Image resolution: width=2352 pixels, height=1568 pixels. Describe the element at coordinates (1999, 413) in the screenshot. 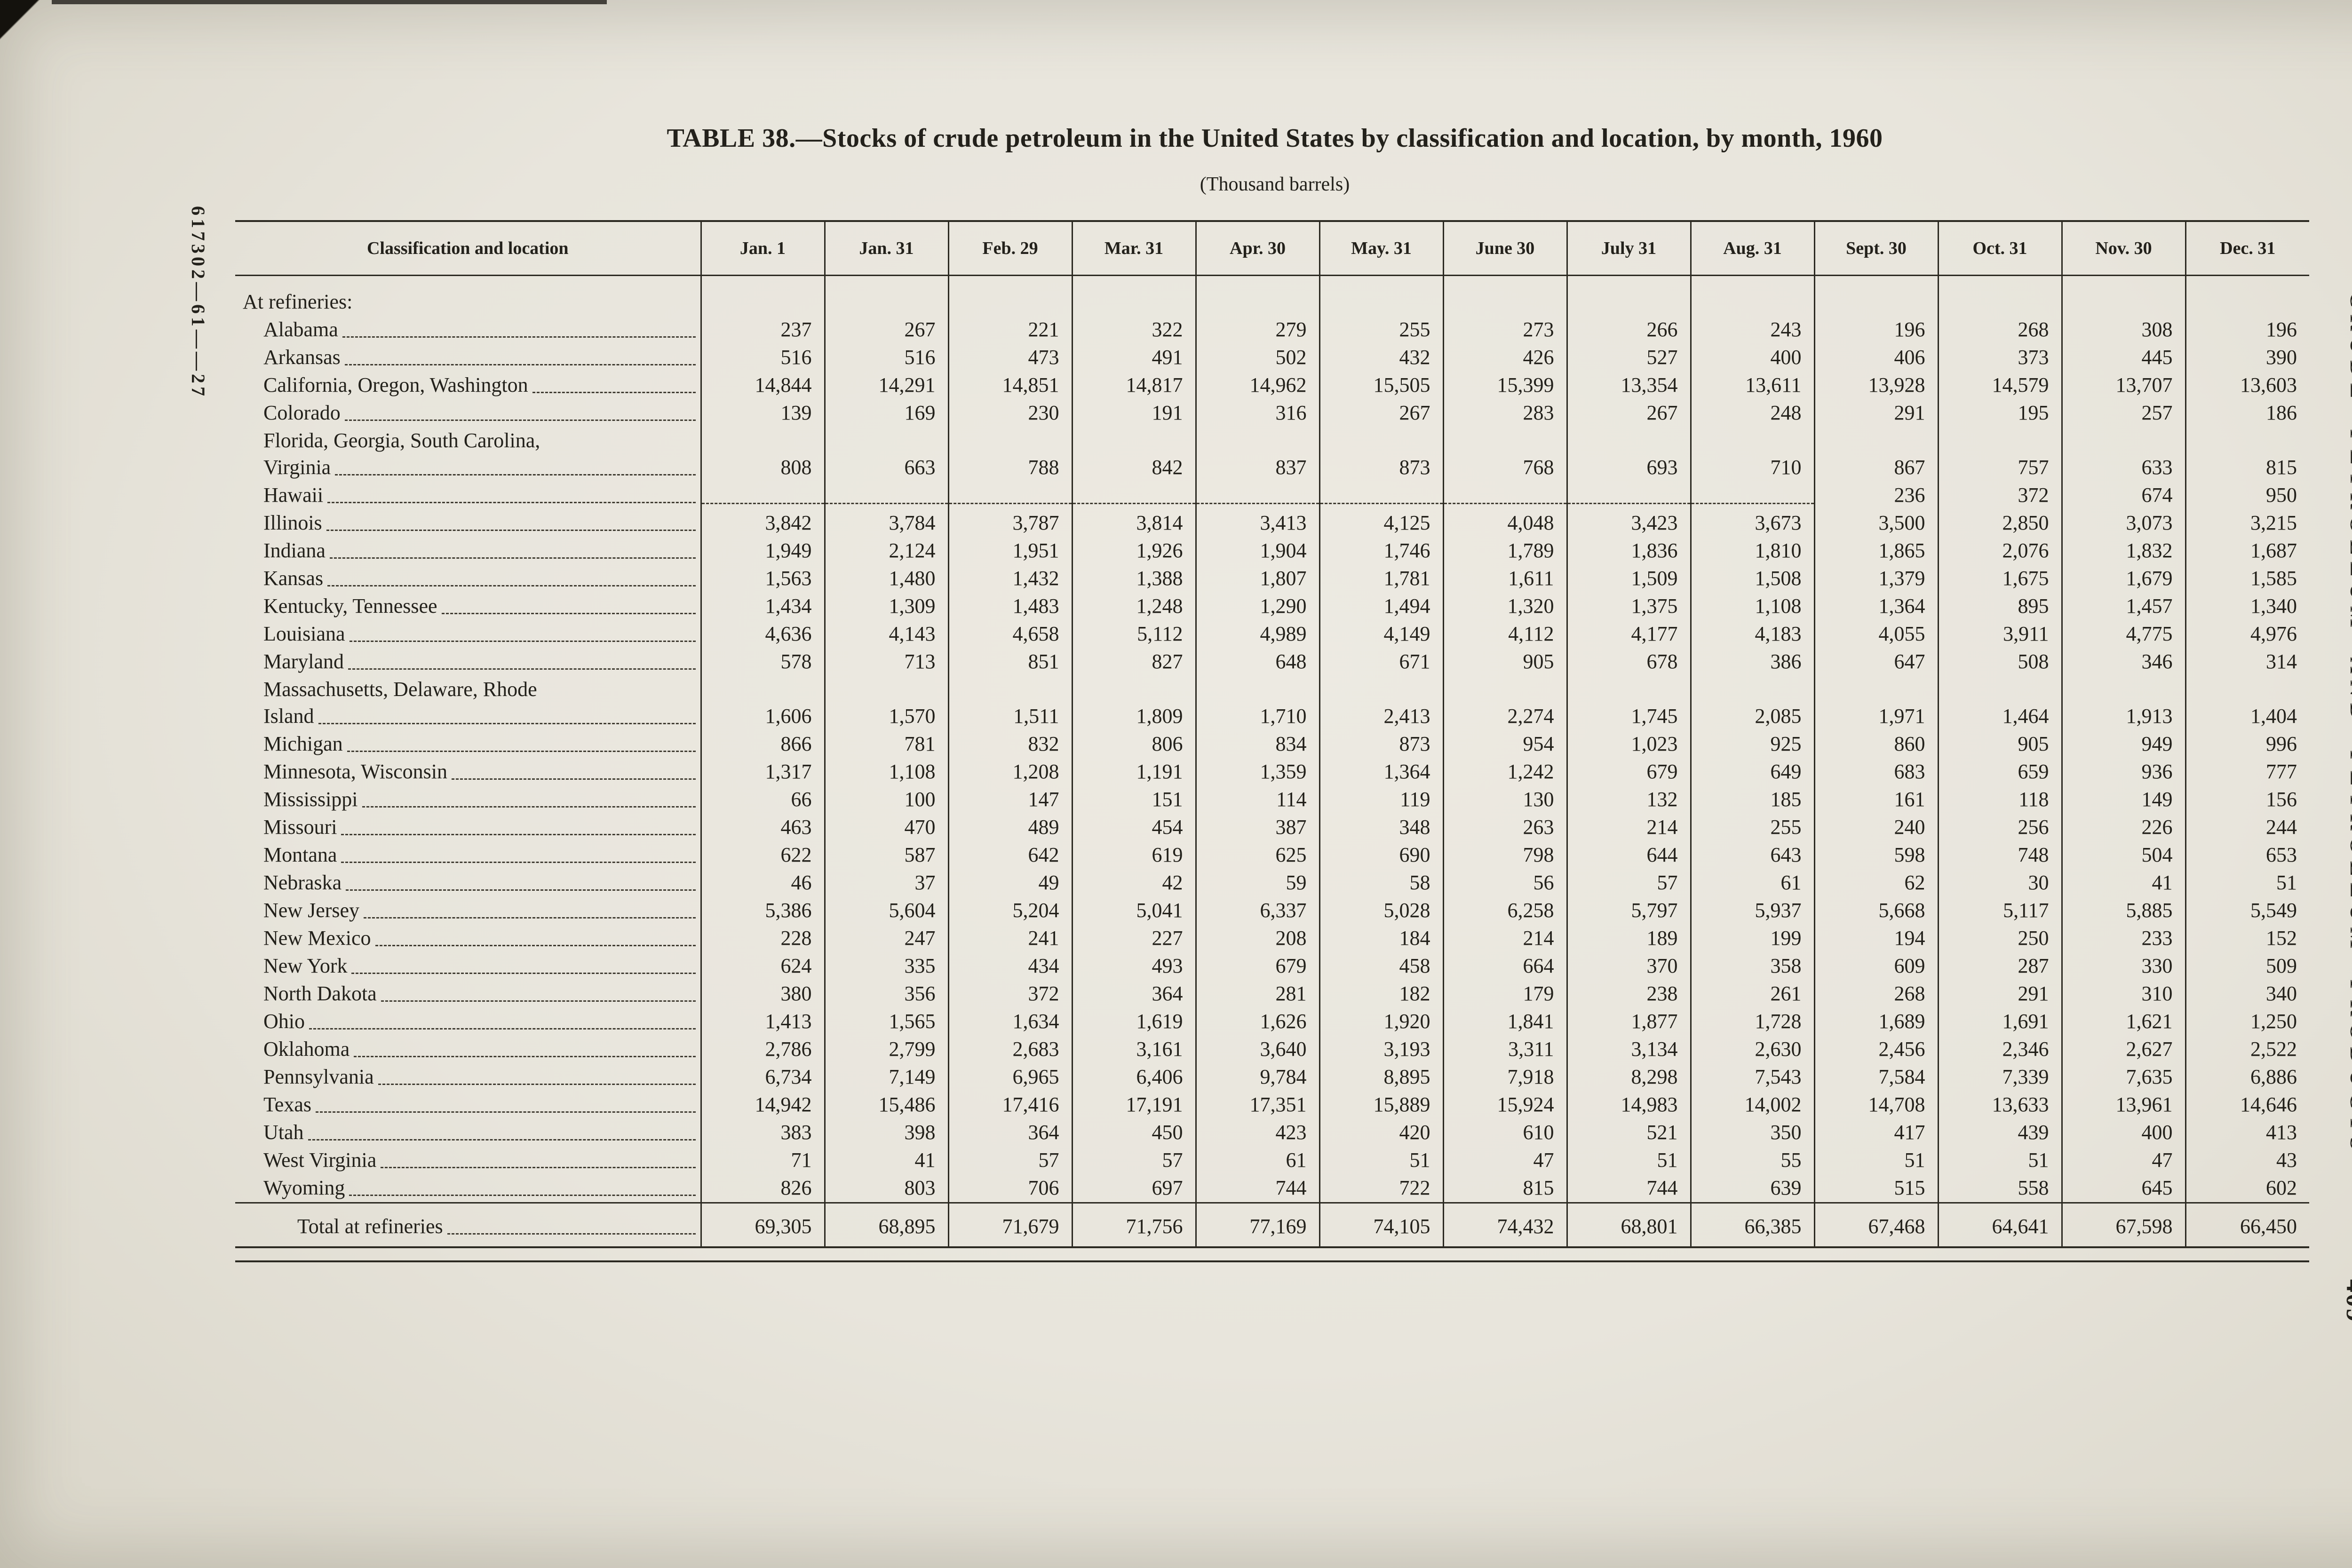

I see `value-cell: 195` at that location.